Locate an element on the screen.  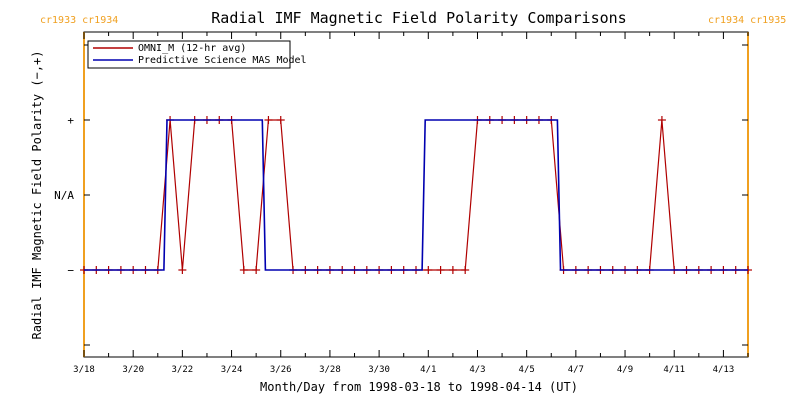
carrington-marker-labels: cr1933 cr1934 cr1934 cr1935 is located at coordinates (413, 20).